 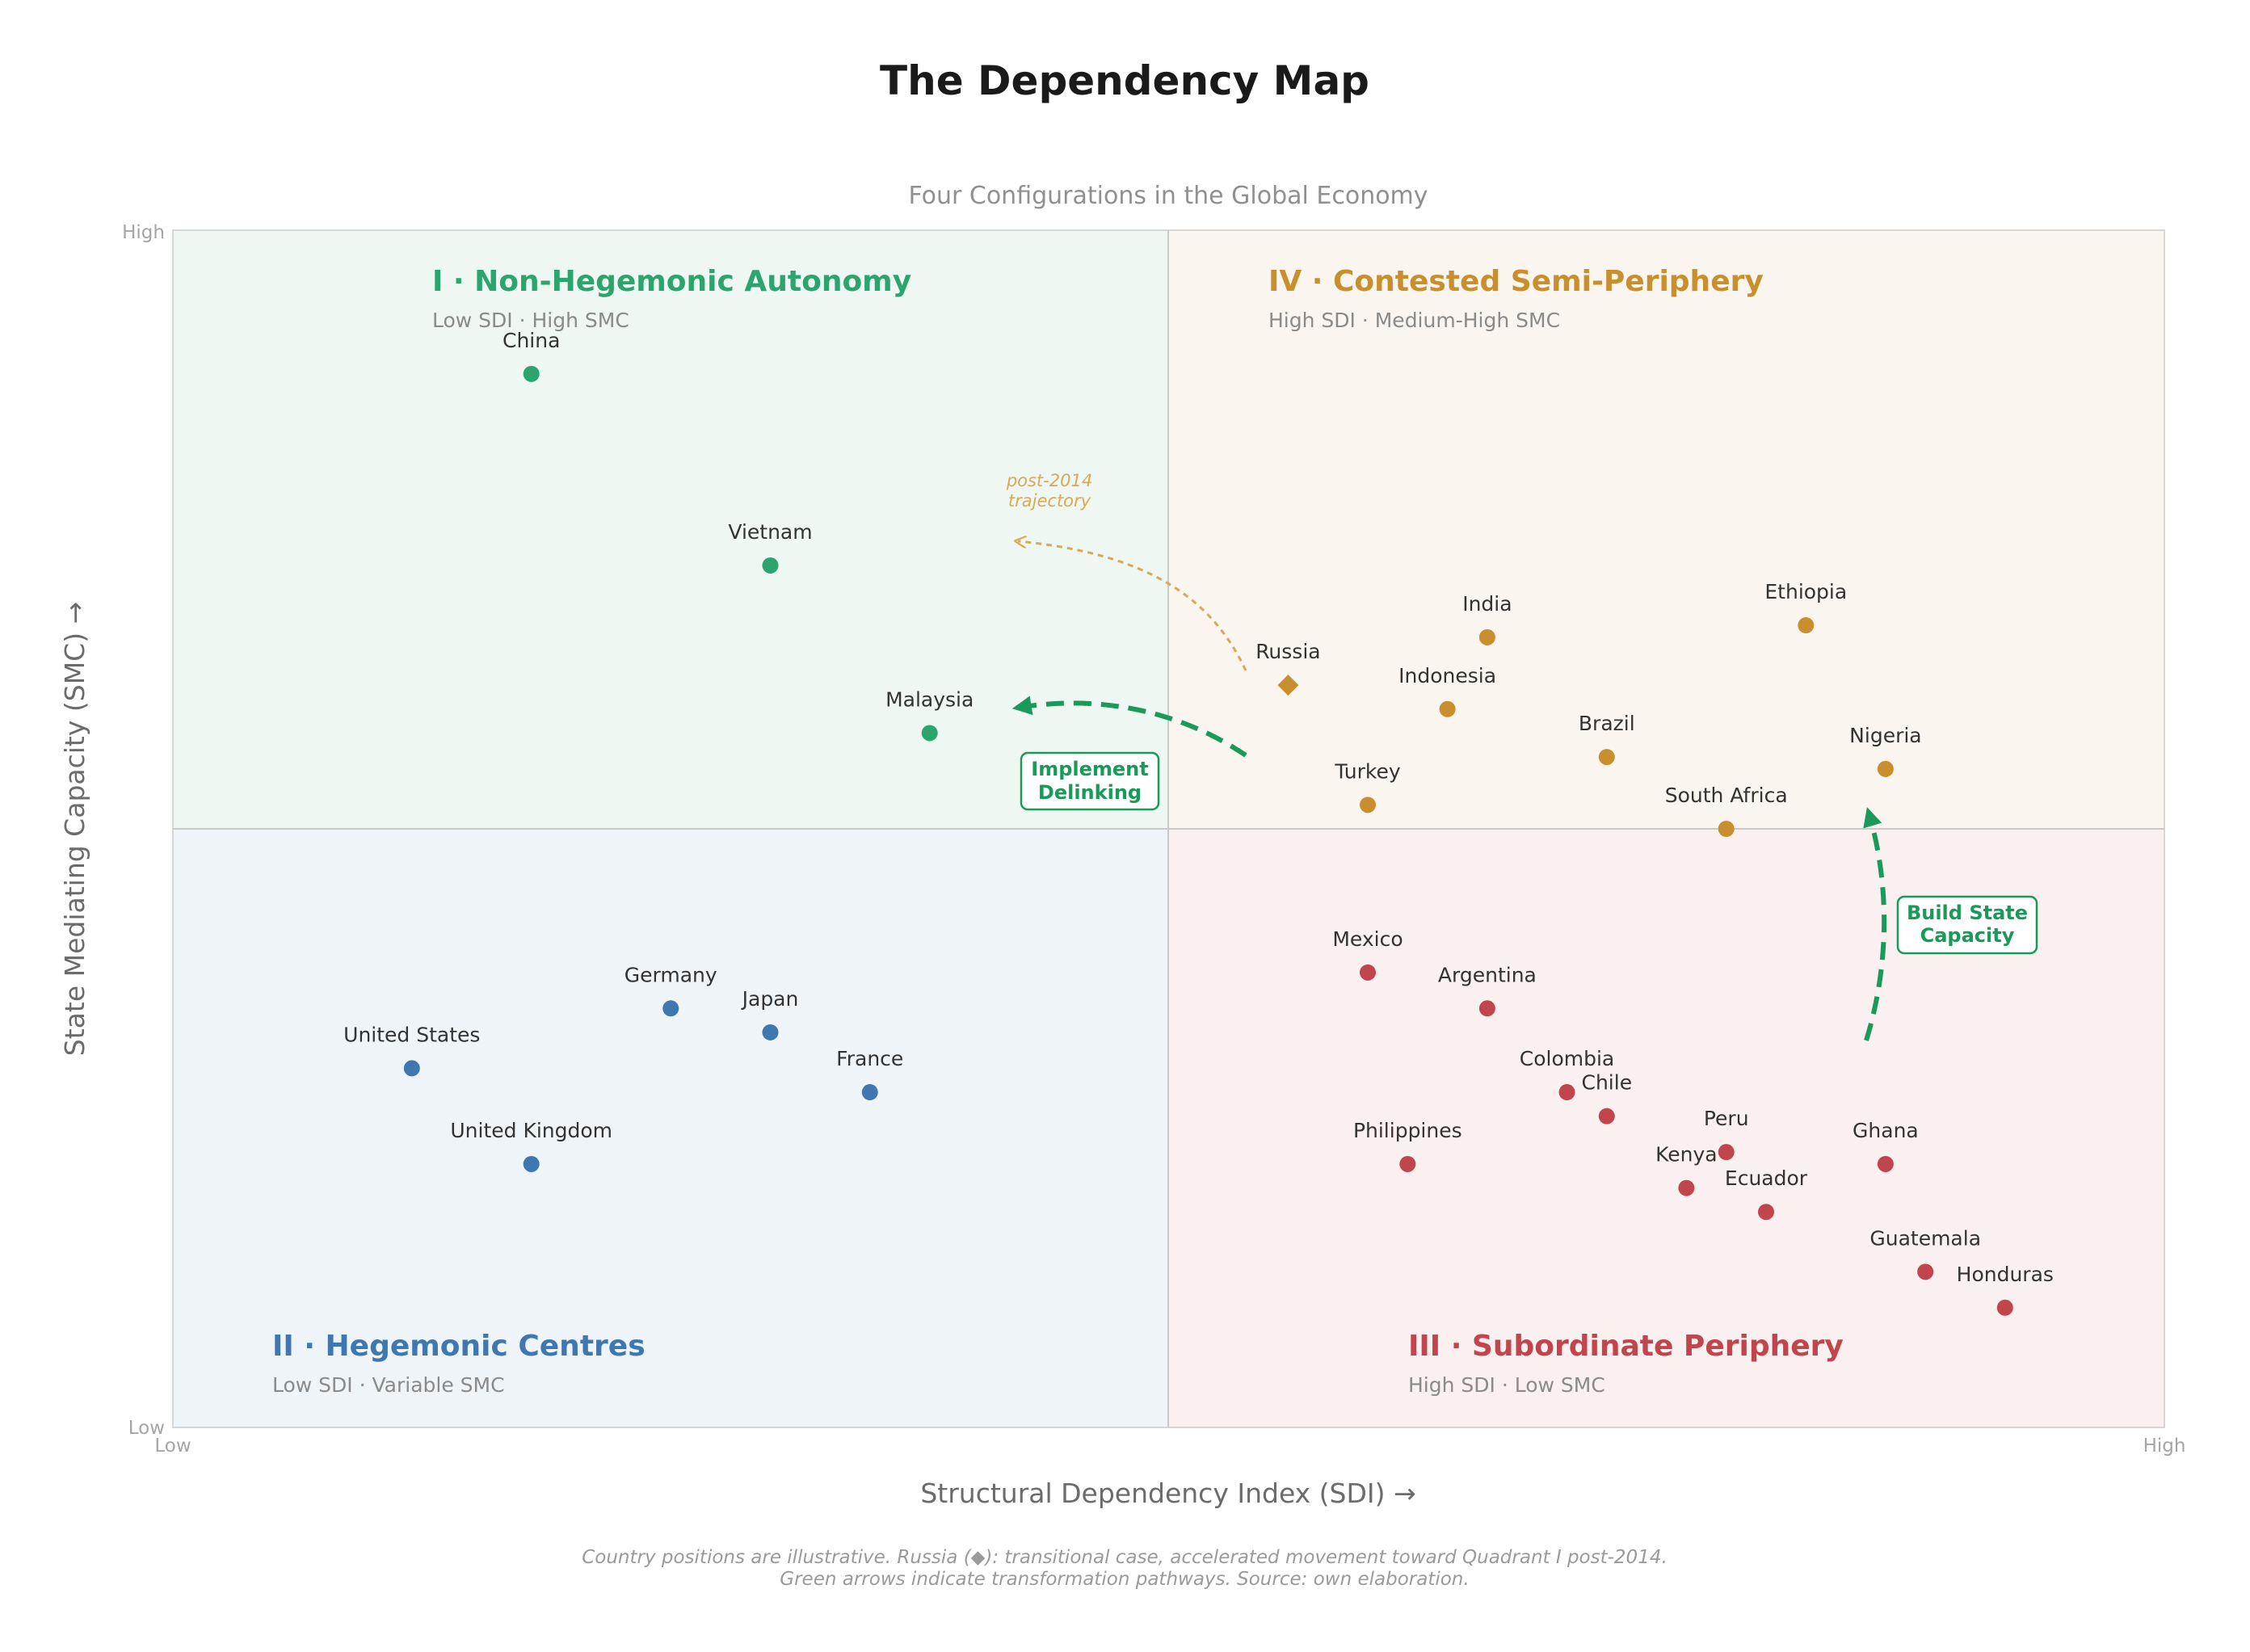 I want to click on point-label-united-kingdom: United Kingdom, so click(x=531, y=1130).